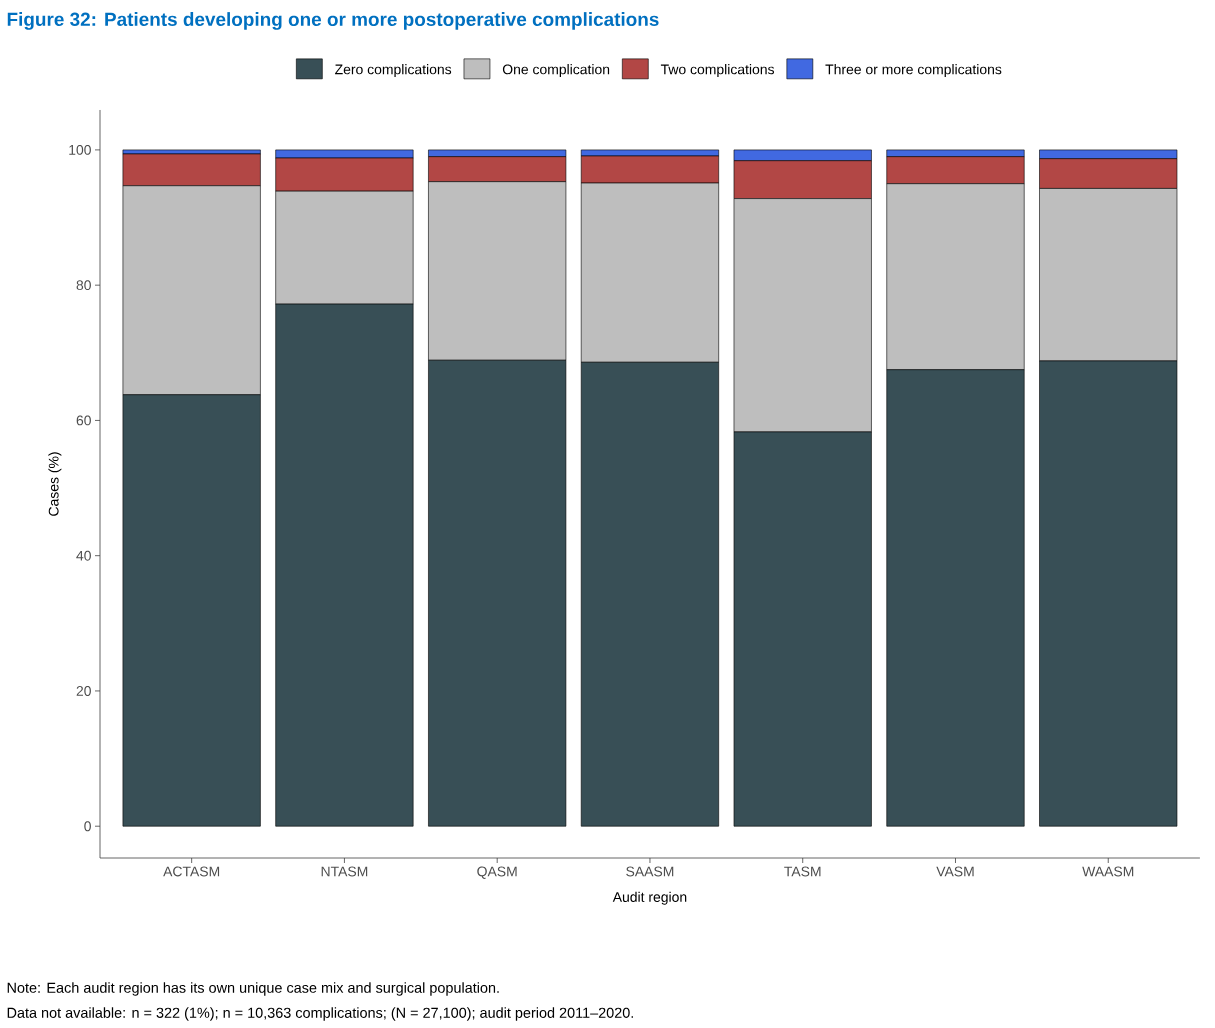 The image size is (1215, 1028). Describe the element at coordinates (649, 898) in the screenshot. I see `x-axis-title: Audit region` at that location.